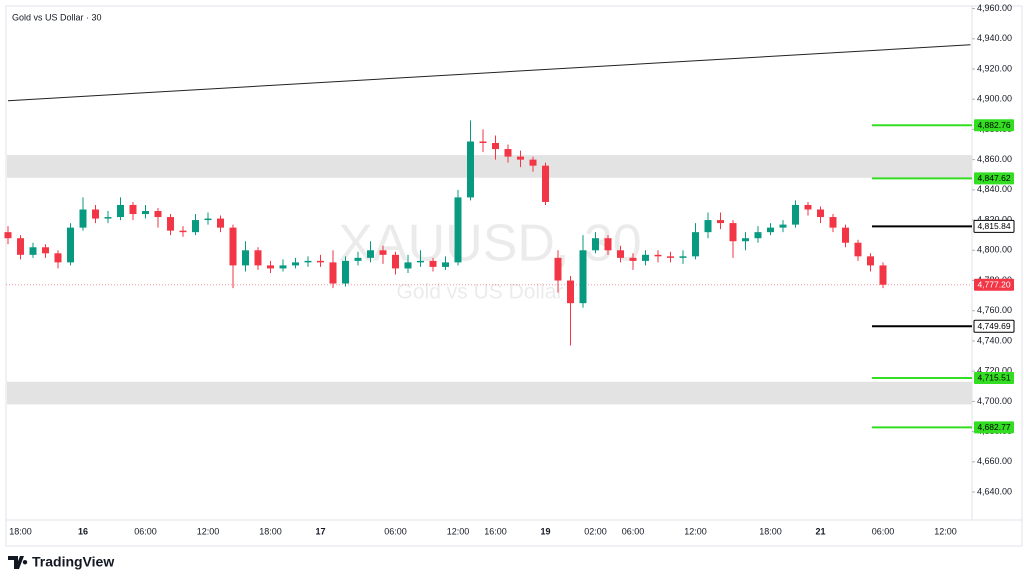  I want to click on level-label: 4,815.84, so click(993, 226).